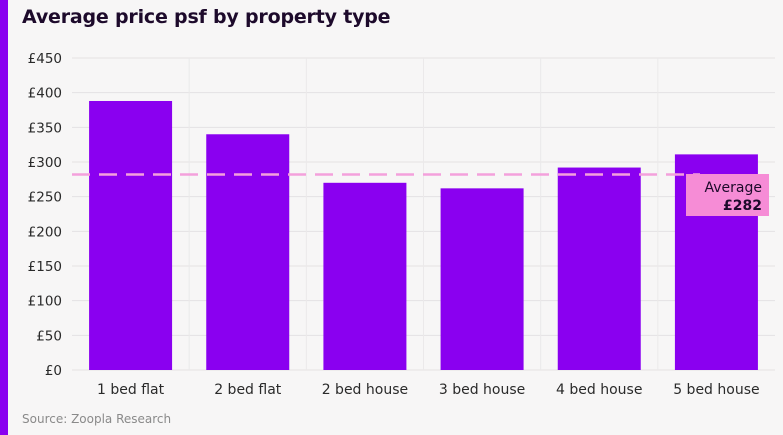  What do you see at coordinates (45, 94) in the screenshot?
I see `y-tick-label: £400` at bounding box center [45, 94].